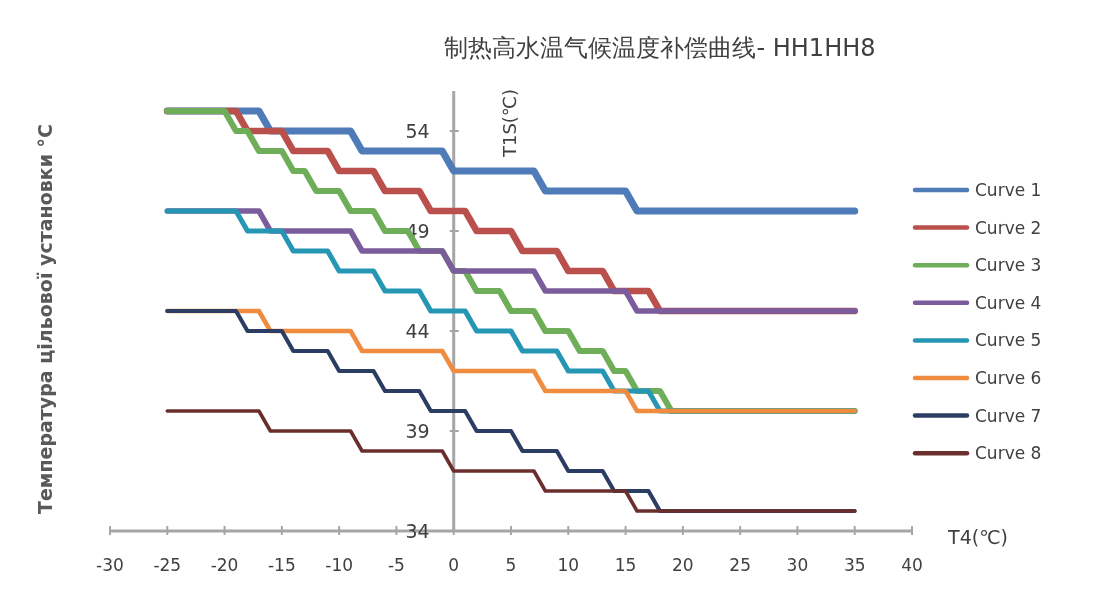  I want to click on x-axis-title: T4(℃), so click(977, 537).